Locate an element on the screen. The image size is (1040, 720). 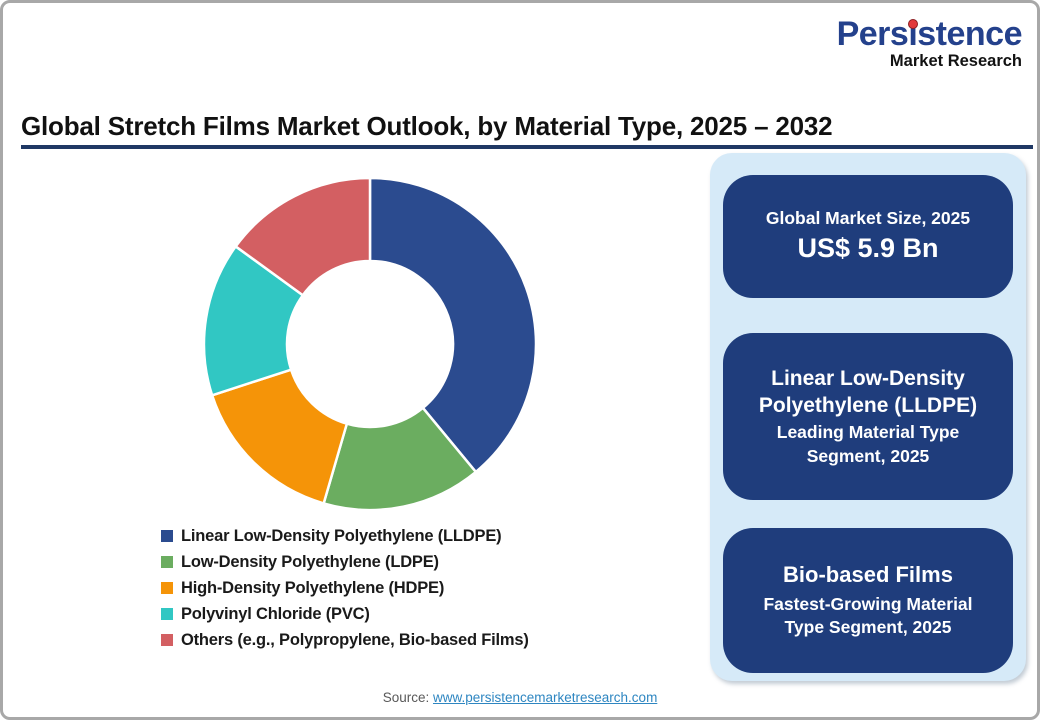
logo-subtitle: Market Research is located at coordinates (955, 61).